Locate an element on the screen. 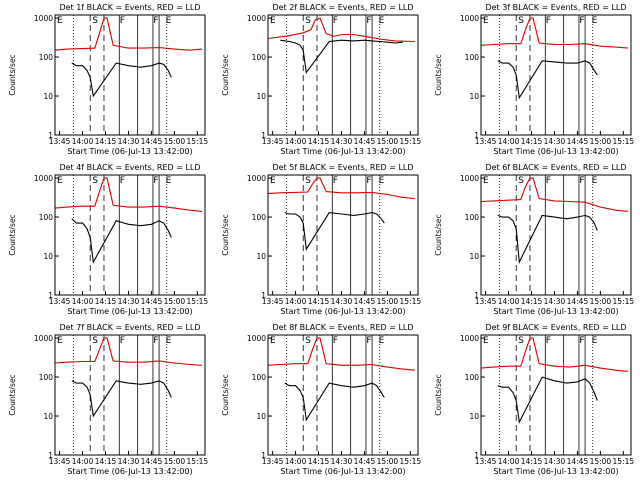  panel-title: Det 6f BLACK = Events, RED = LLD is located at coordinates (555, 167).